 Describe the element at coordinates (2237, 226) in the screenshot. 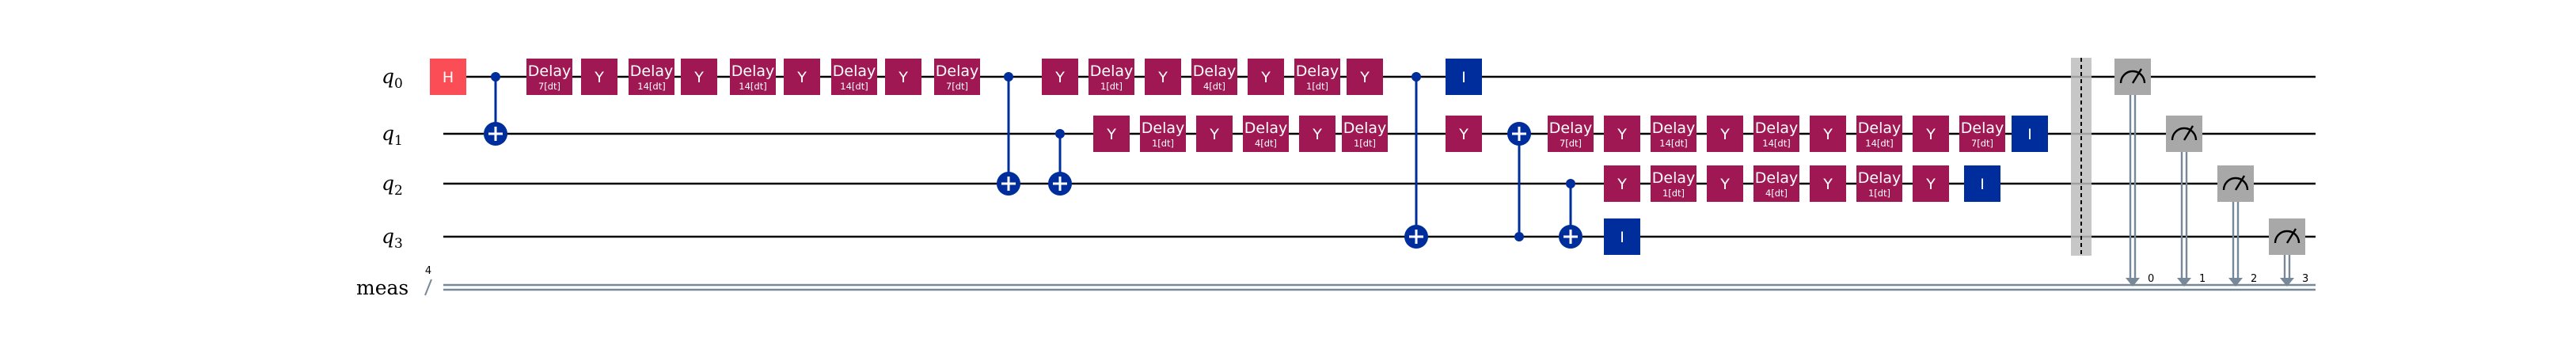

I see `measure-gate: 2` at that location.